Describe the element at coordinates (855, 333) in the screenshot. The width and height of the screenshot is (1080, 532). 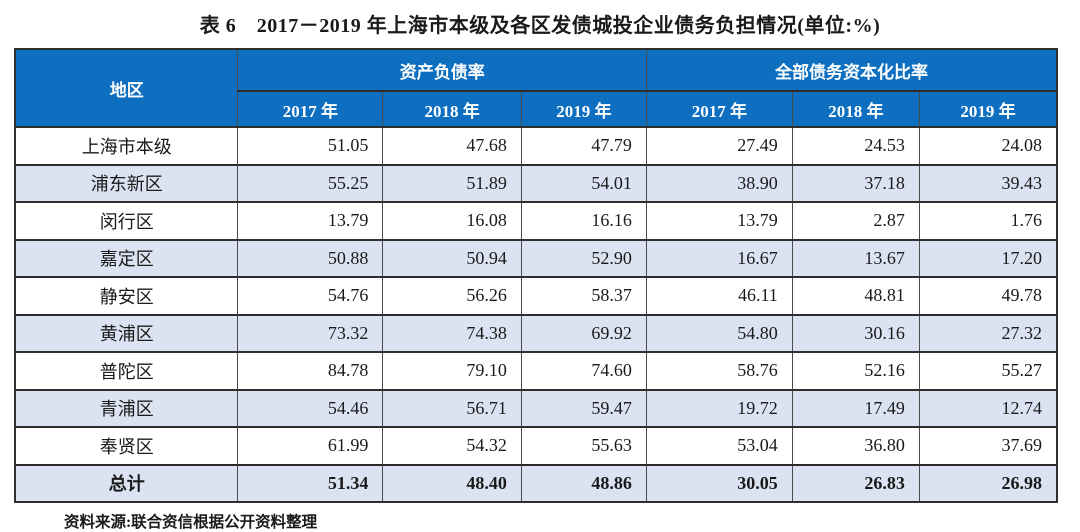
I see `value-cell: 30.16` at that location.